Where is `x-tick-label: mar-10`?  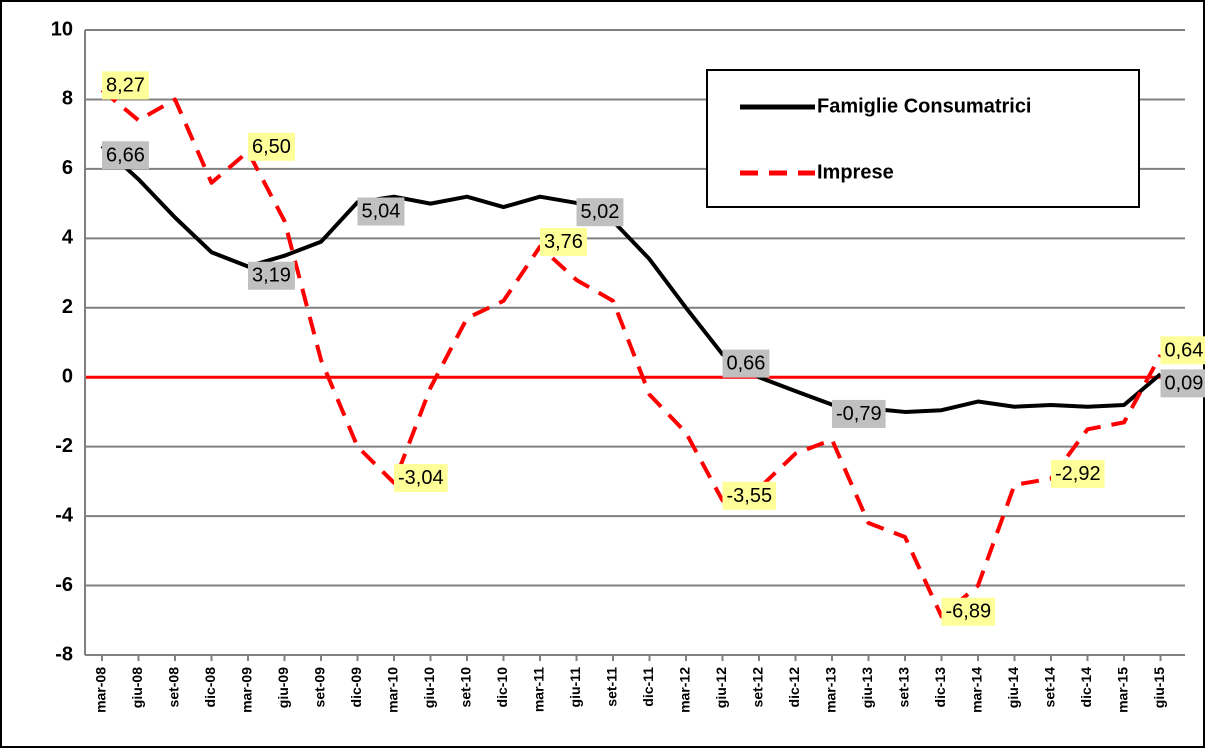
x-tick-label: mar-10 is located at coordinates (393, 690).